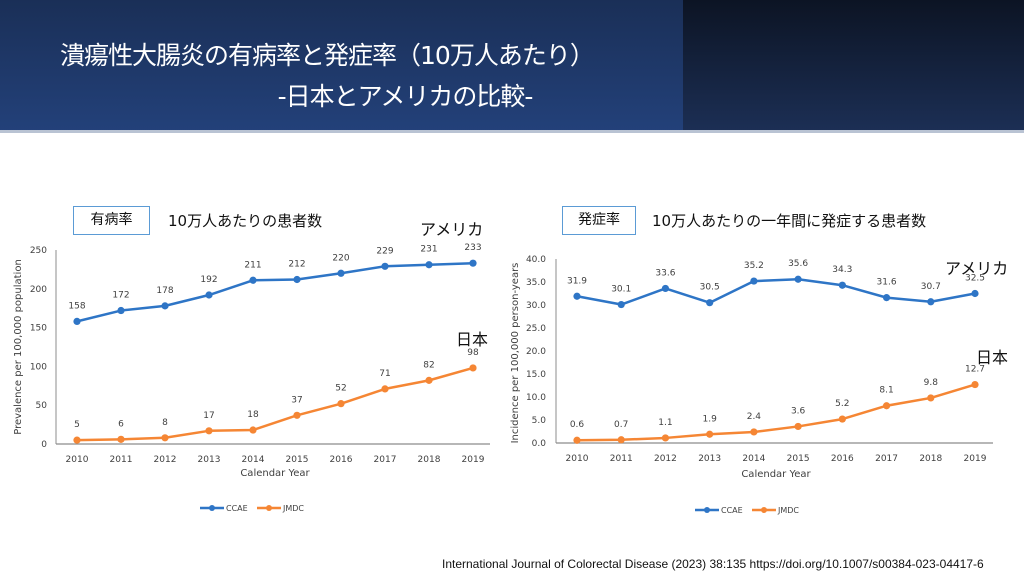  I want to click on incidence-y-tick-label: 40.0, so click(536, 260).